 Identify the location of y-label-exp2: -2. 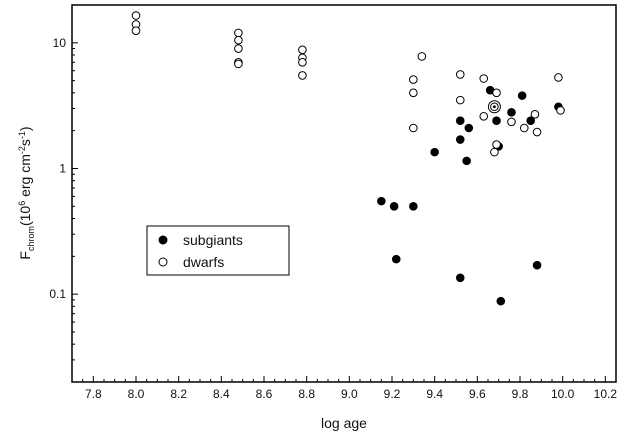
(22, 150).